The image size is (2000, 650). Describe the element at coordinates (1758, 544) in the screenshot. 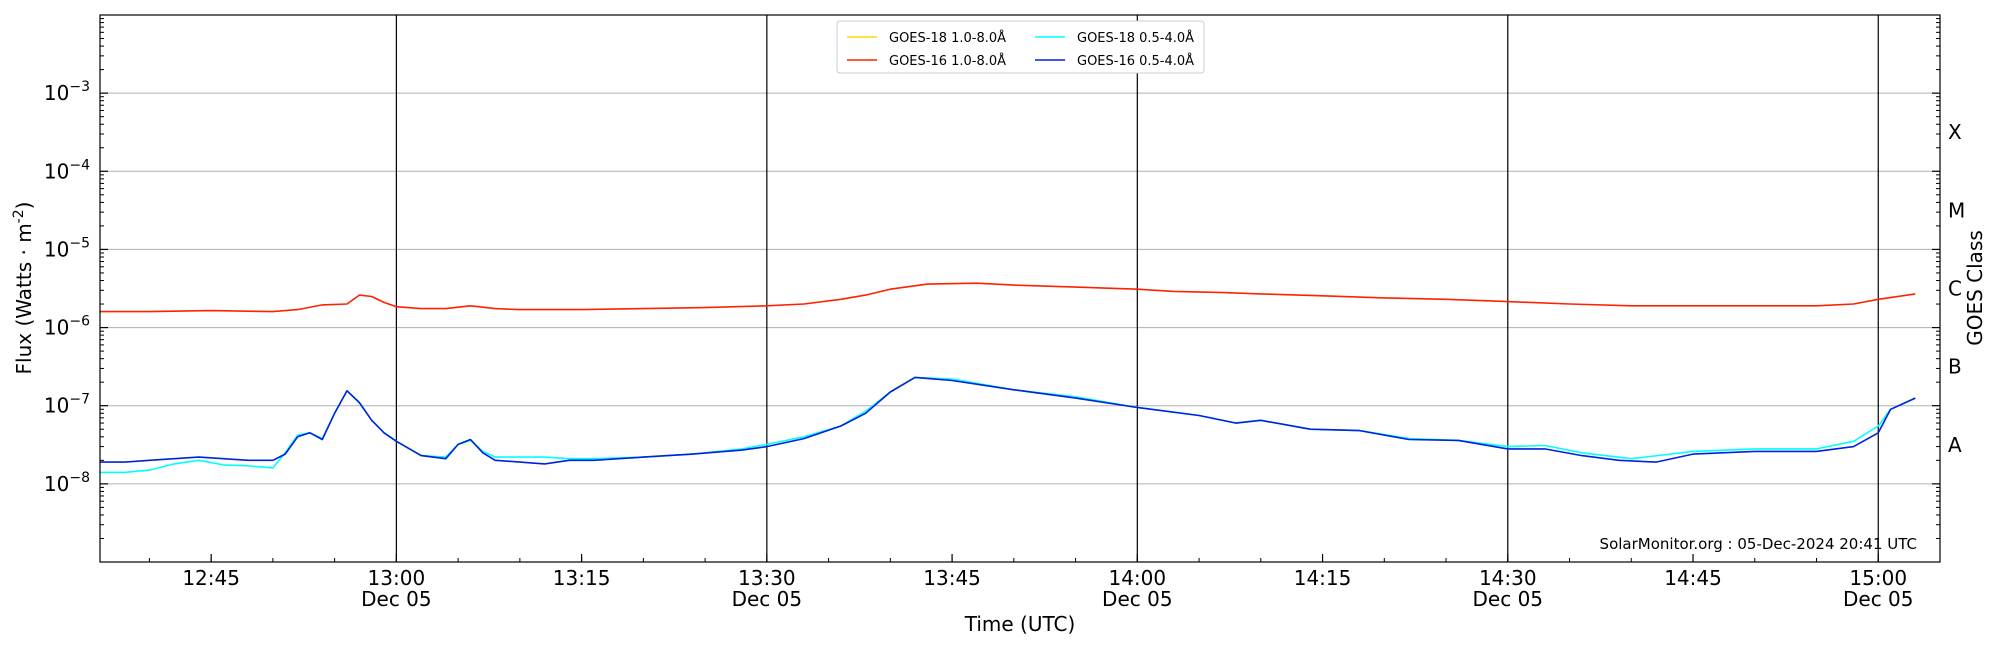

I see `credit-annotation: SolarMonitor.org : 05-Dec-2024 20:41 UTC` at that location.